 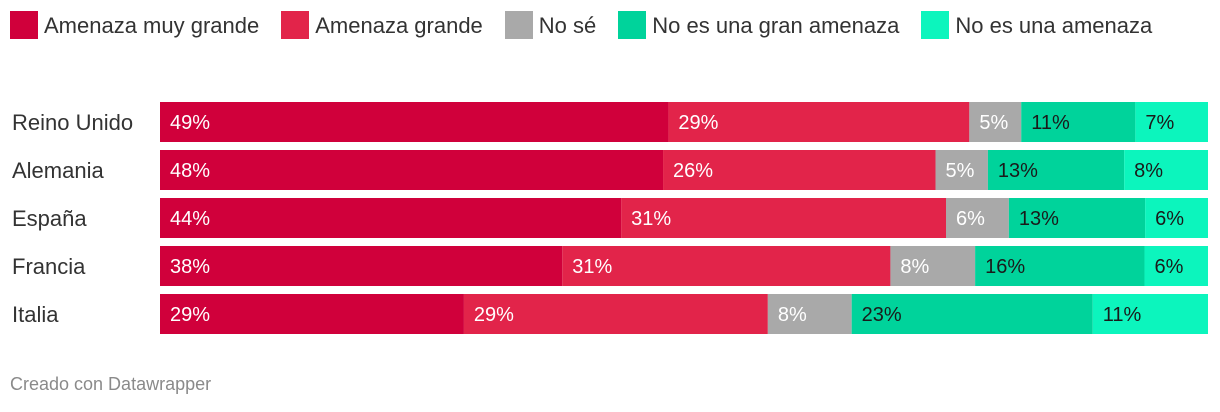 I want to click on data-label: 38%, so click(x=190, y=267).